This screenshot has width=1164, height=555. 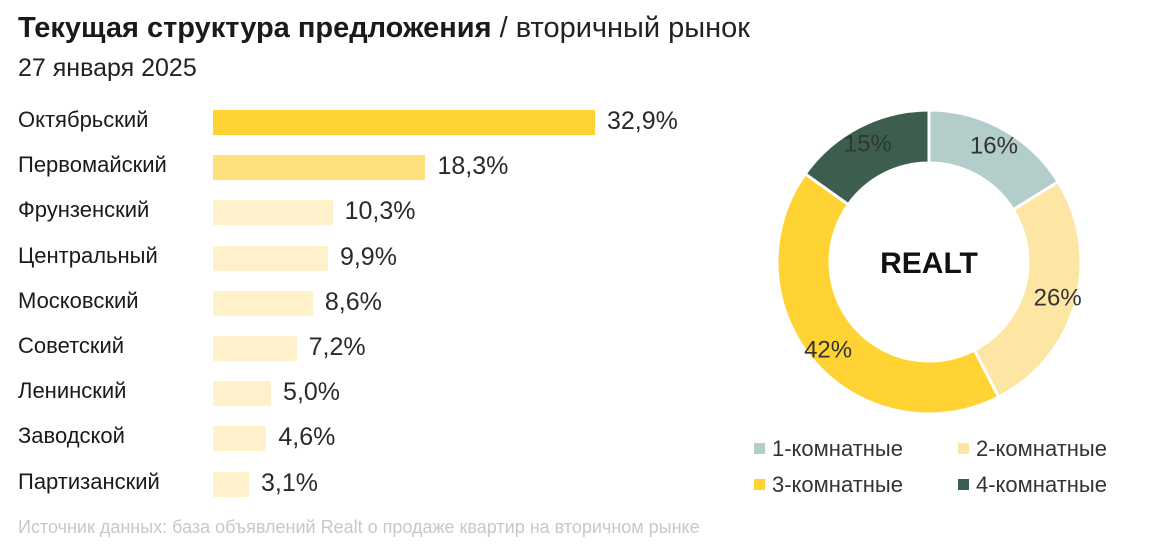 I want to click on legend-item-1: 1-комнатные, so click(x=828, y=449).